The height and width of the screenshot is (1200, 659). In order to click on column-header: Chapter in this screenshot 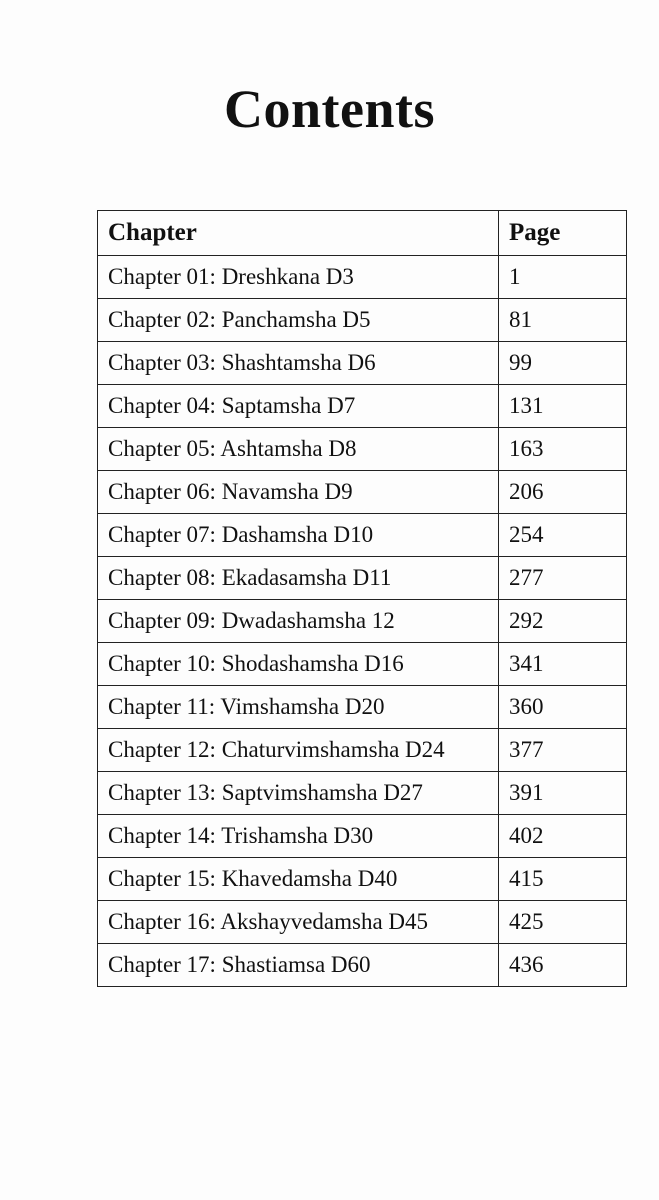, I will do `click(298, 233)`.